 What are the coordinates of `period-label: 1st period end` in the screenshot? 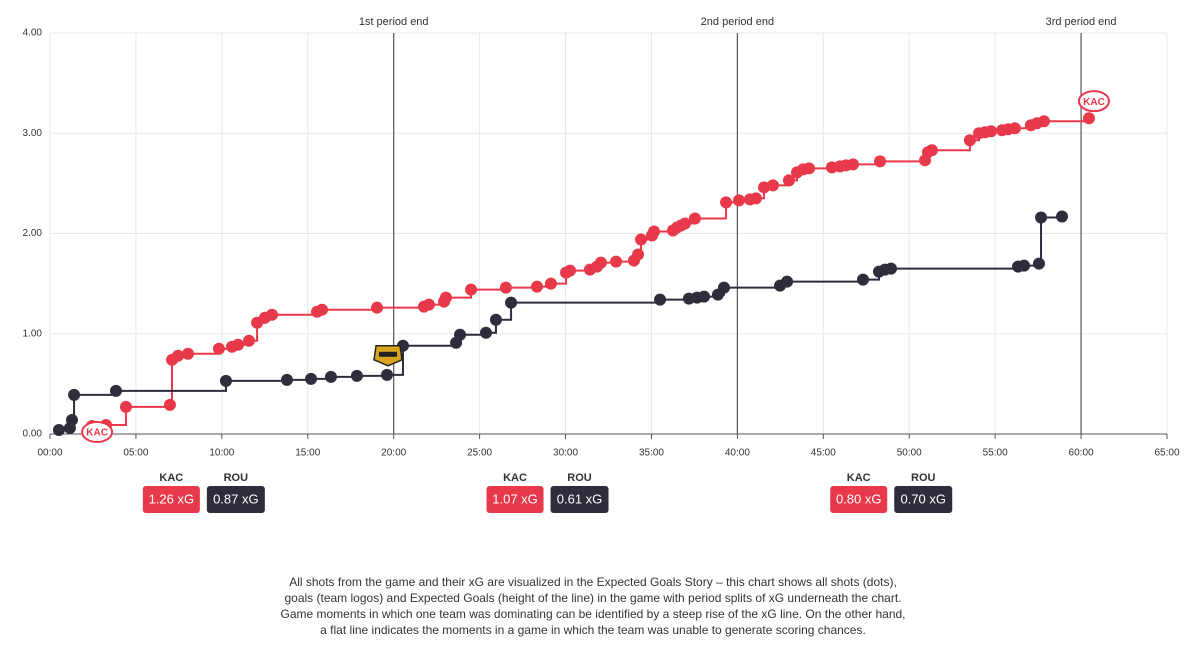 It's located at (394, 22).